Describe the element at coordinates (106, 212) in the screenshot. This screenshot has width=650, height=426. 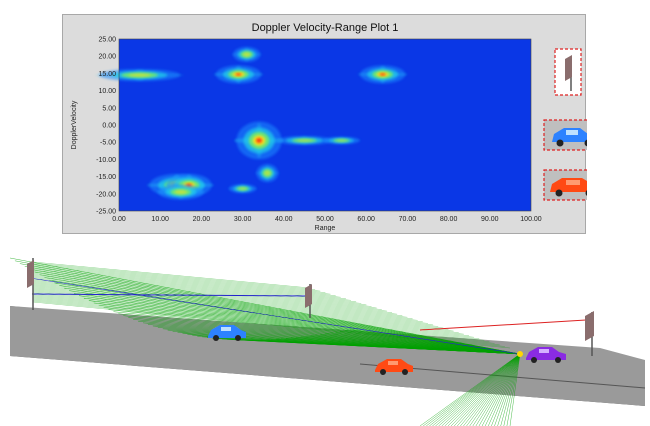
I see `y-tick-label: -25.00` at that location.